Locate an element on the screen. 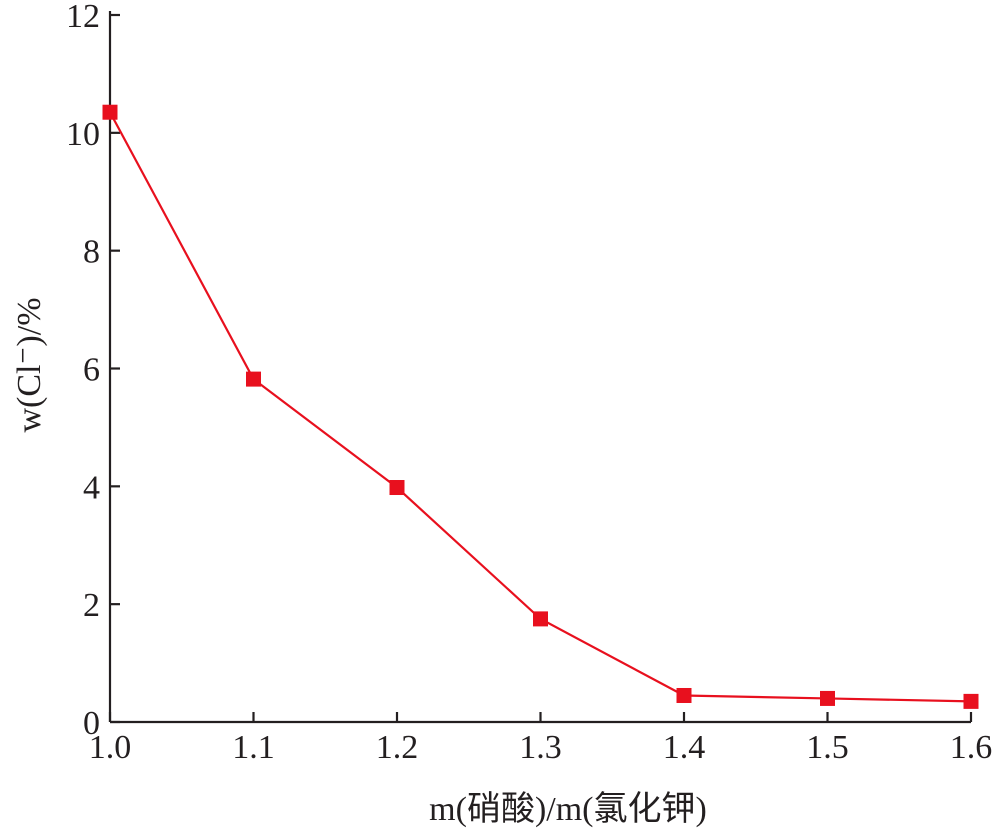 This screenshot has height=833, width=1000. y-tick-label: 2 is located at coordinates (91, 605).